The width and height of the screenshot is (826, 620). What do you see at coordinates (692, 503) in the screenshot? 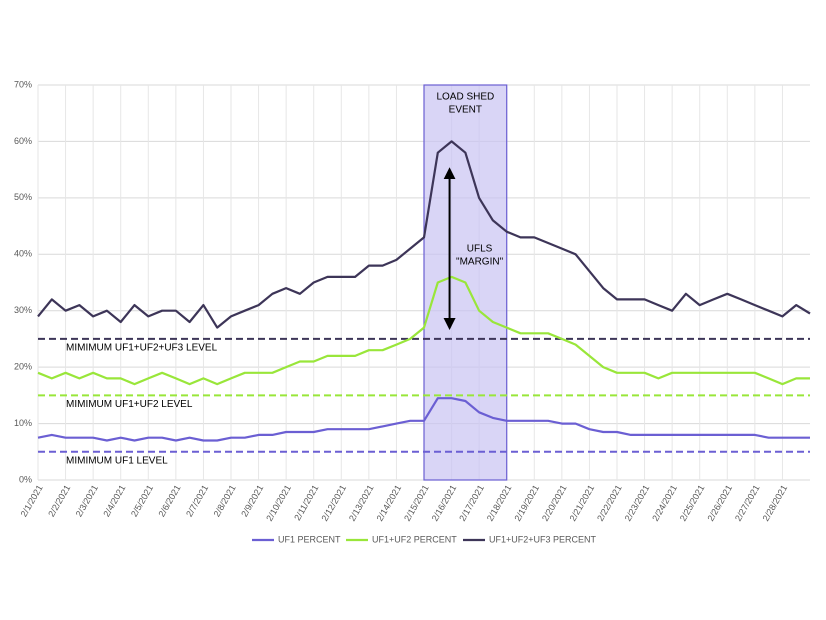
I see `x-tick-label: 2/25/2021` at bounding box center [692, 503].